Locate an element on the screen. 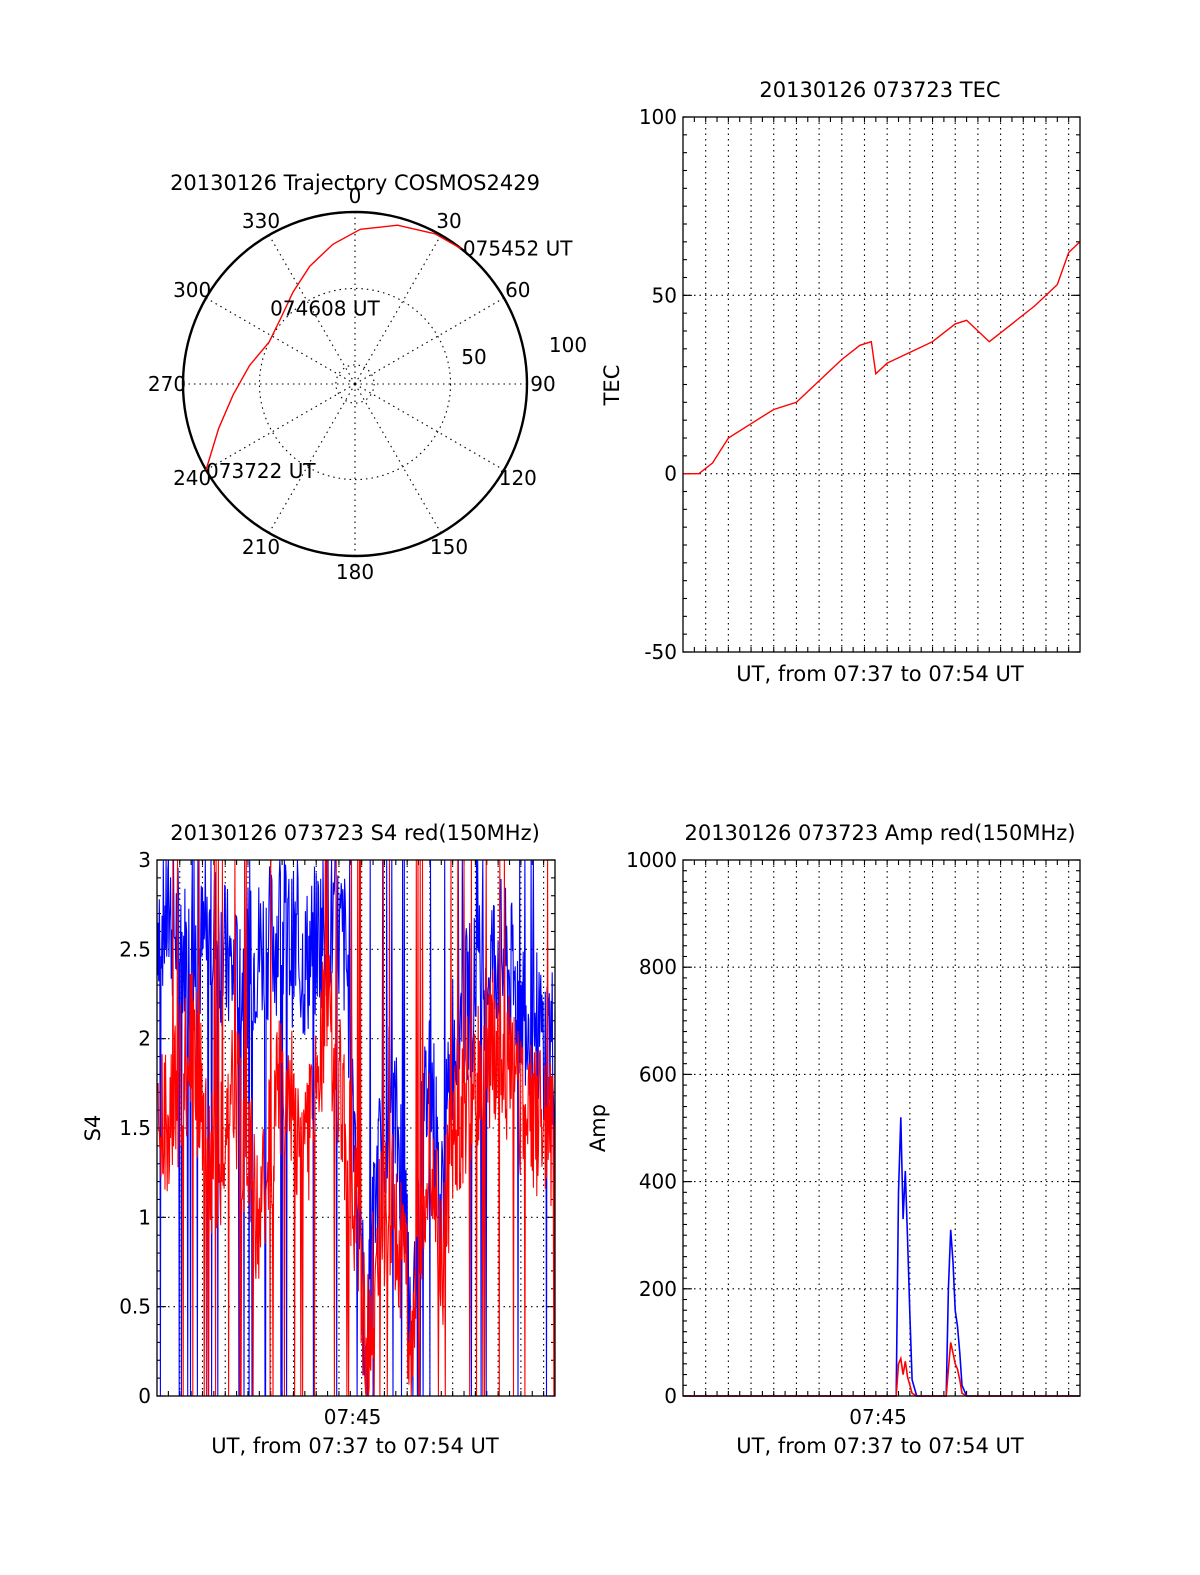  azimuth-label: 60 is located at coordinates (517, 290).